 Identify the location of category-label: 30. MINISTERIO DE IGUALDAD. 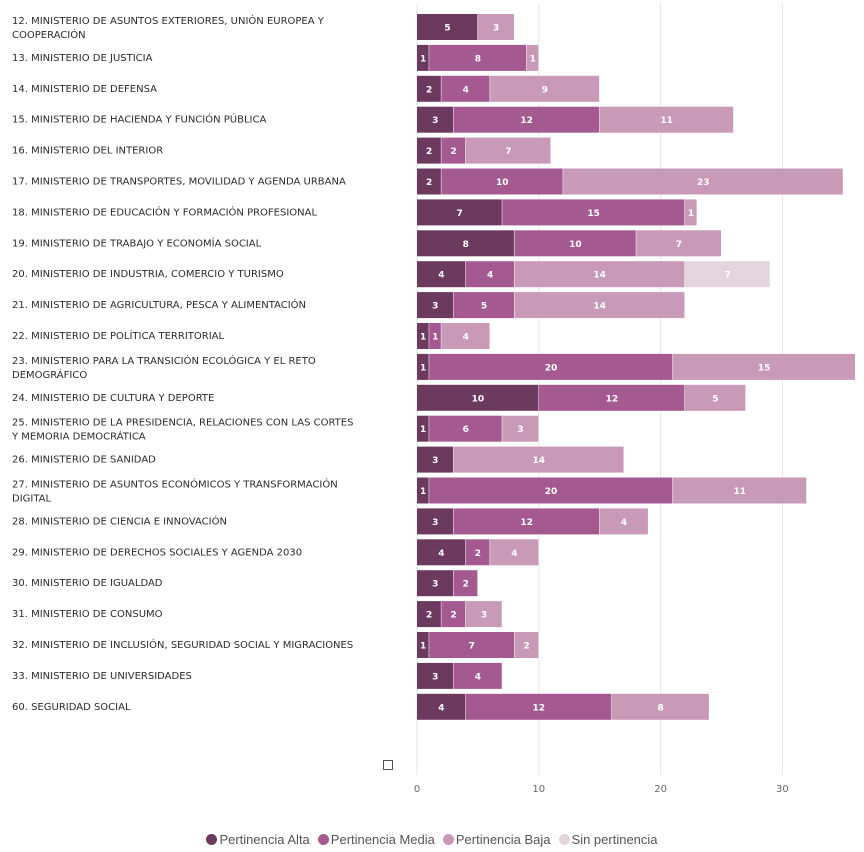
(87, 583).